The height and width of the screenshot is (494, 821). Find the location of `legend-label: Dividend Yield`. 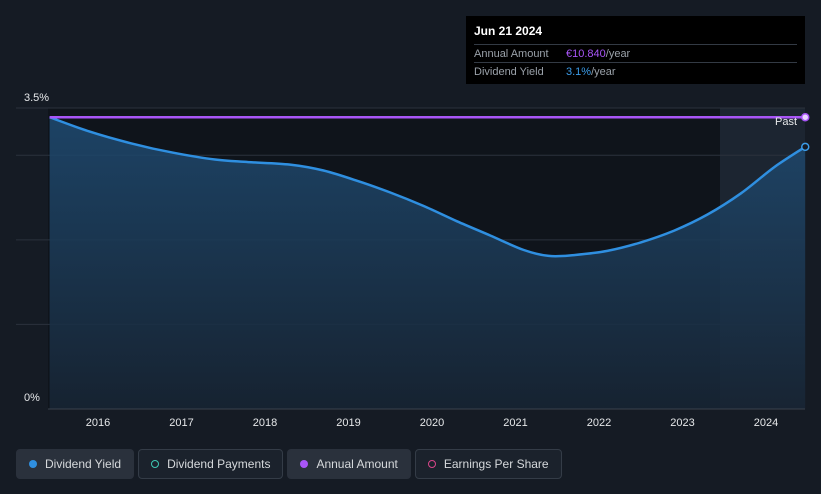

legend-label: Dividend Yield is located at coordinates (83, 464).